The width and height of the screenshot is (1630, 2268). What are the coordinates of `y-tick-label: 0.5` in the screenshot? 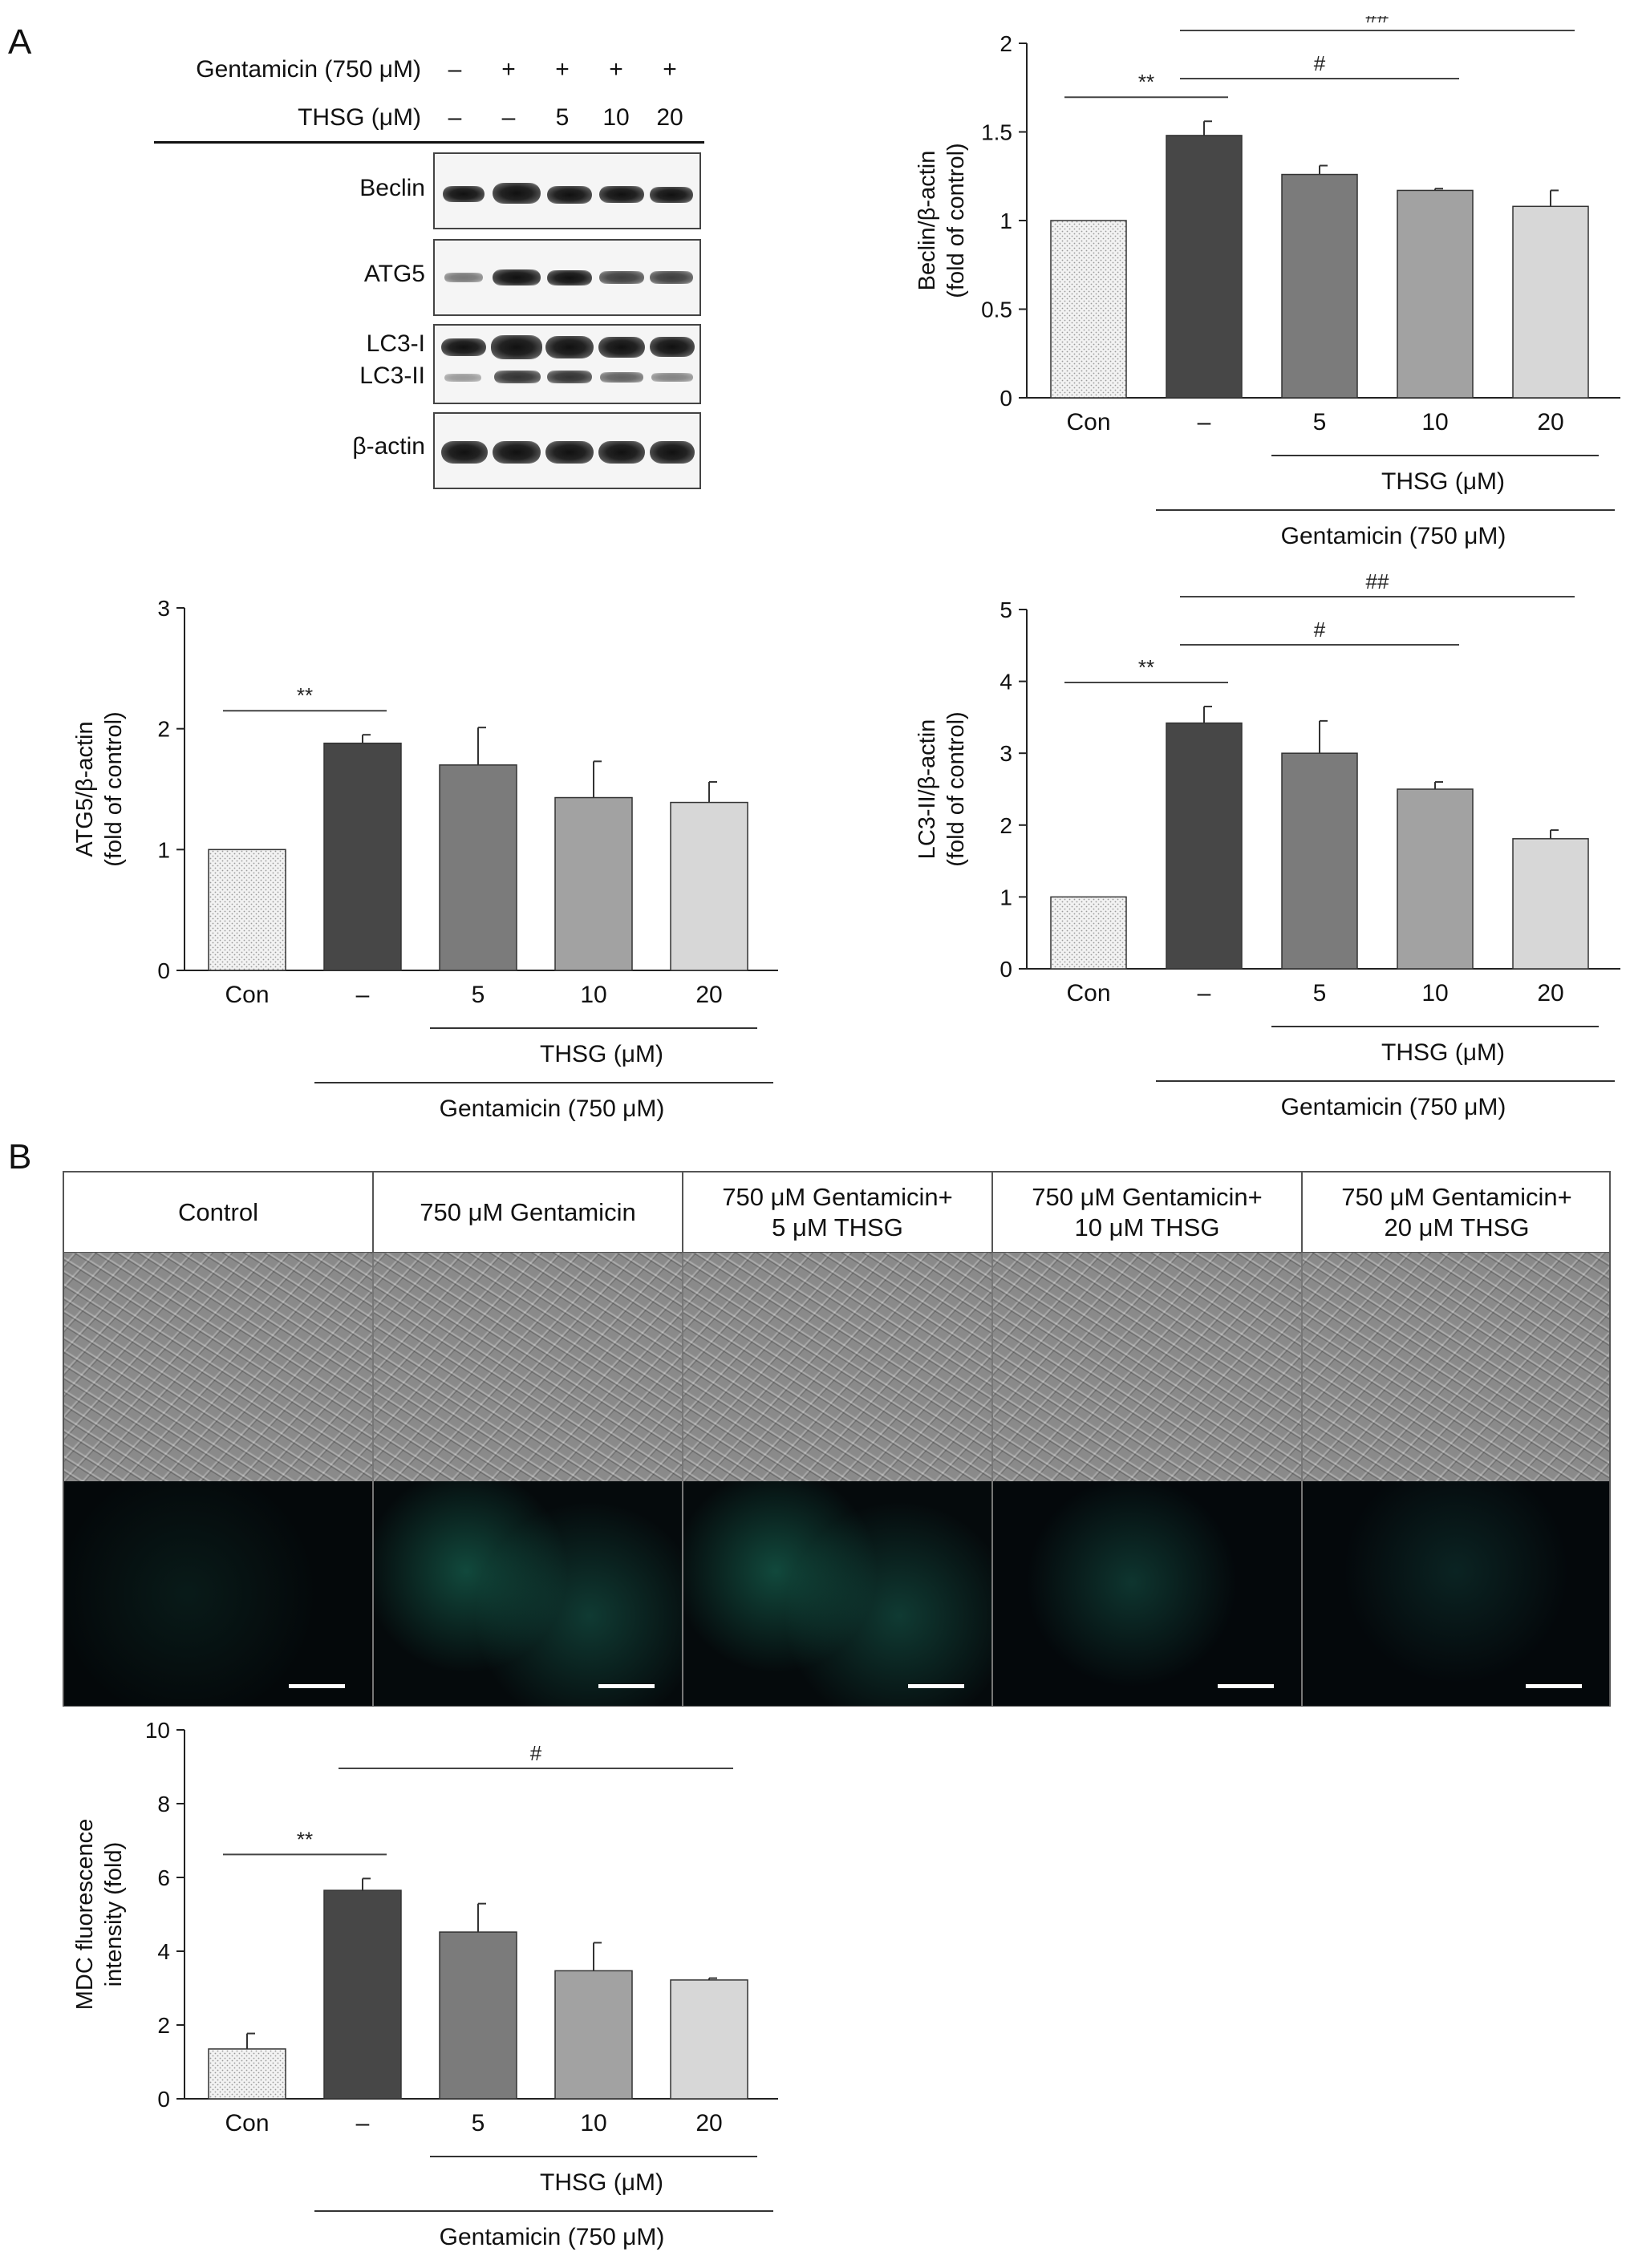 It's located at (996, 310).